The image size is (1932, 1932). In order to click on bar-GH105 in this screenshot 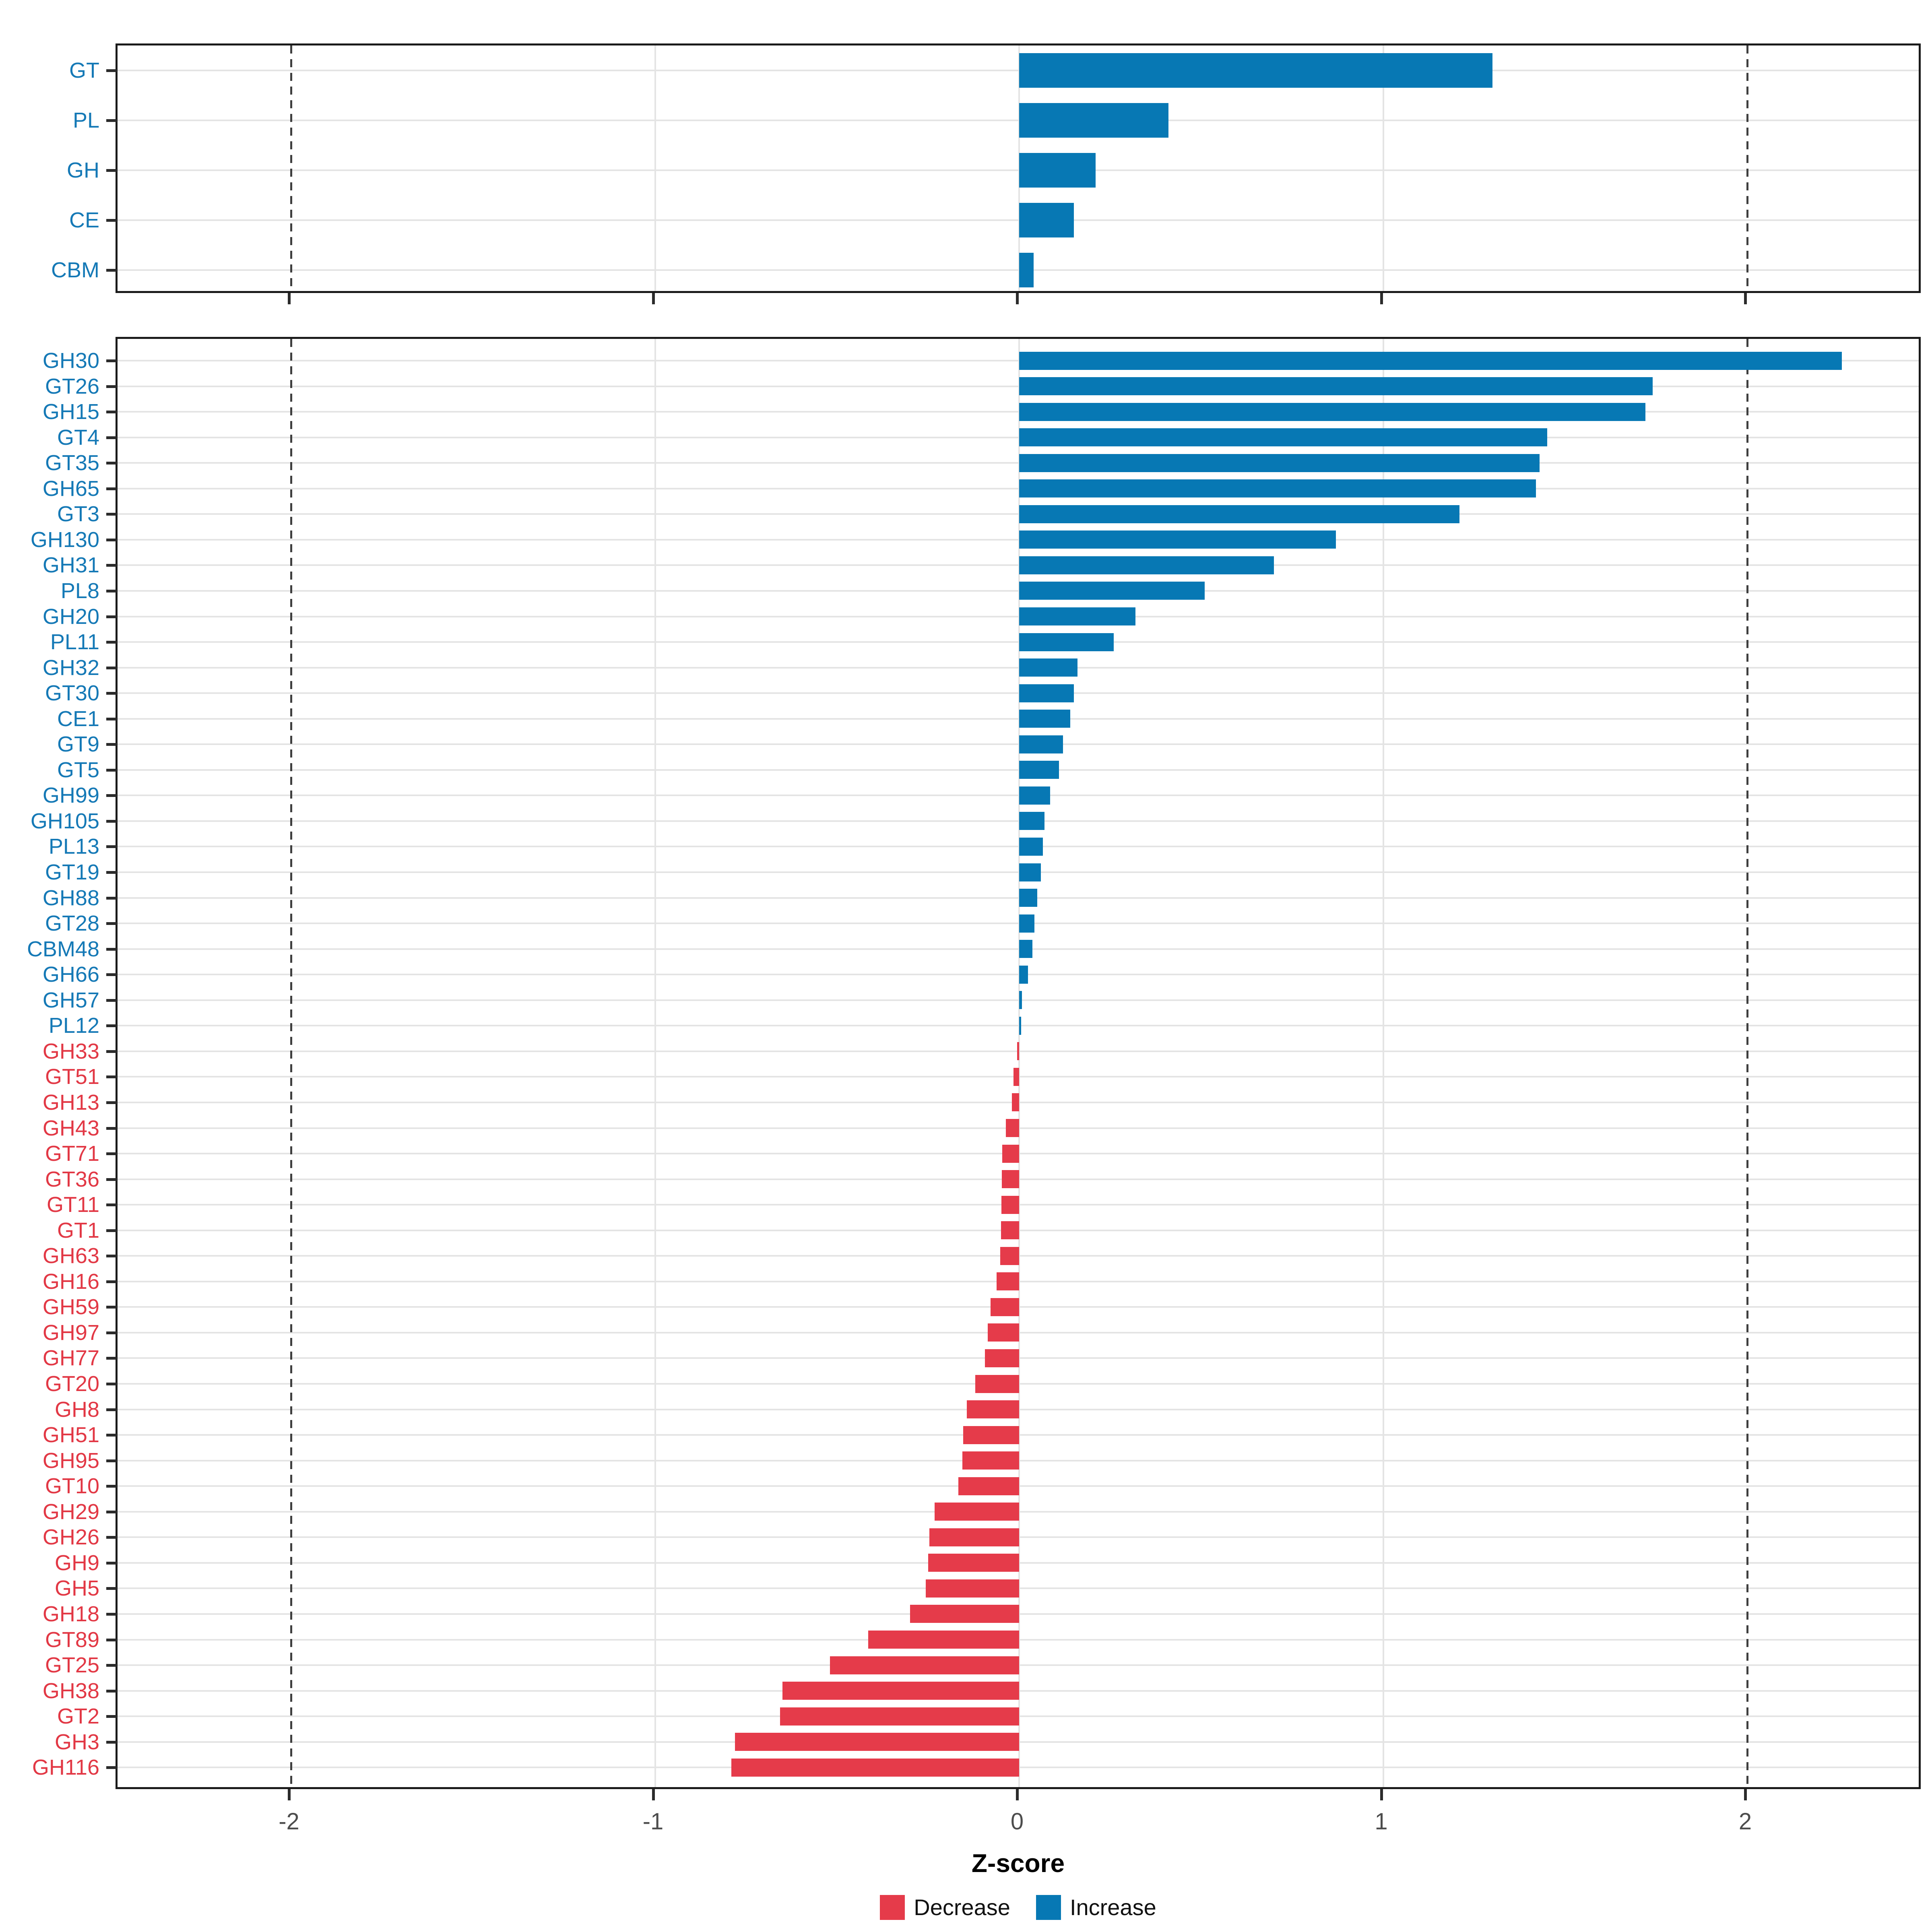, I will do `click(1032, 821)`.